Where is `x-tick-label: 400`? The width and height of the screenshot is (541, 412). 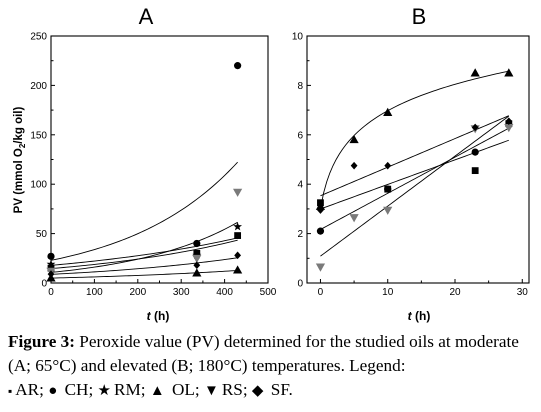 x-tick-label: 400 is located at coordinates (224, 292).